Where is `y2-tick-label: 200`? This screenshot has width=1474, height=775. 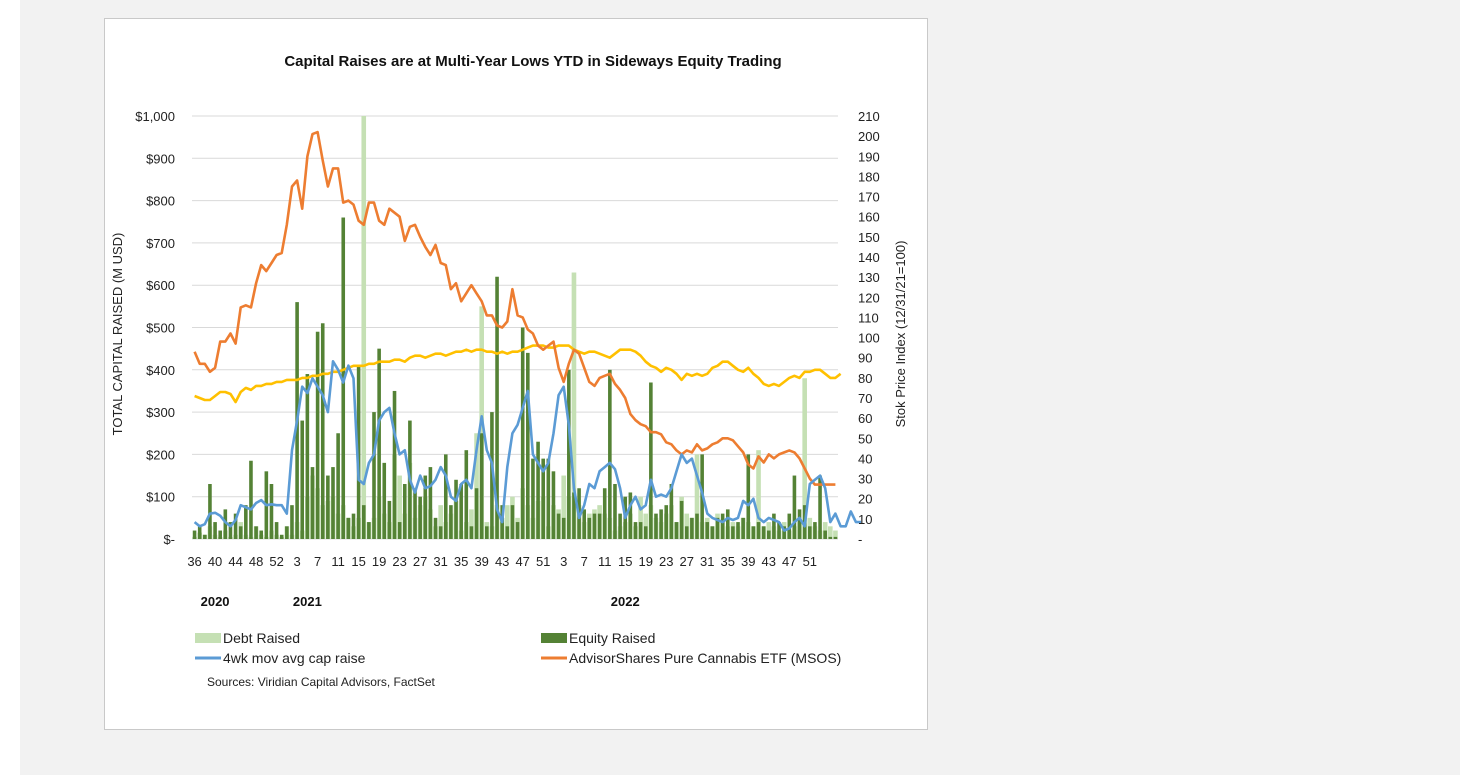
y2-tick-label: 200 is located at coordinates (869, 136).